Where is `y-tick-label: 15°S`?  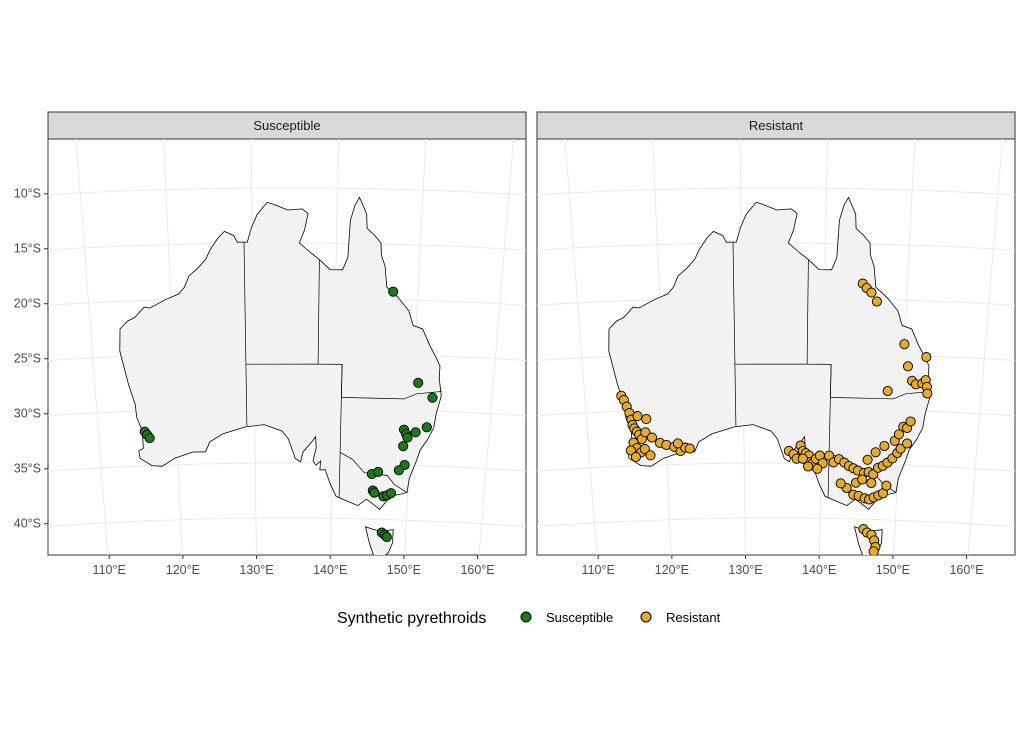
y-tick-label: 15°S is located at coordinates (27, 249).